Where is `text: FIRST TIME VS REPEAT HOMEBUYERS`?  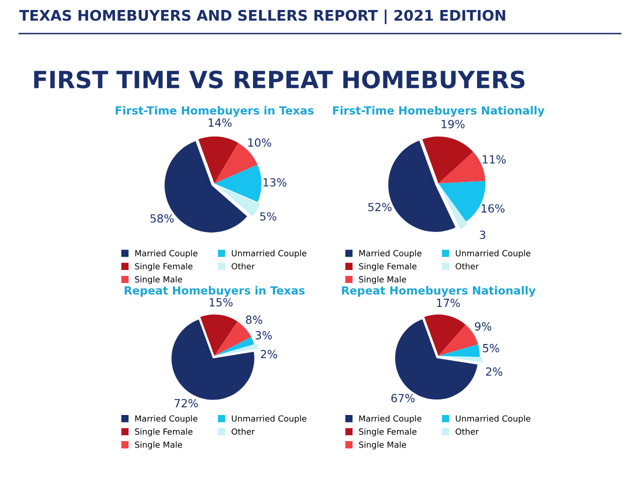
text: FIRST TIME VS REPEAT HOMEBUYERS is located at coordinates (279, 79).